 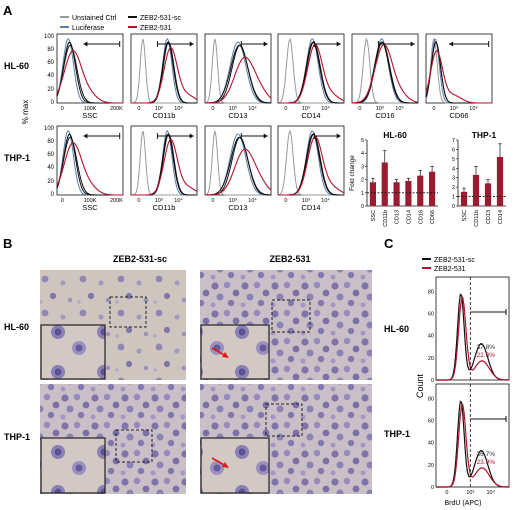 I want to click on micrograph-thp1-sc, so click(x=113, y=439).